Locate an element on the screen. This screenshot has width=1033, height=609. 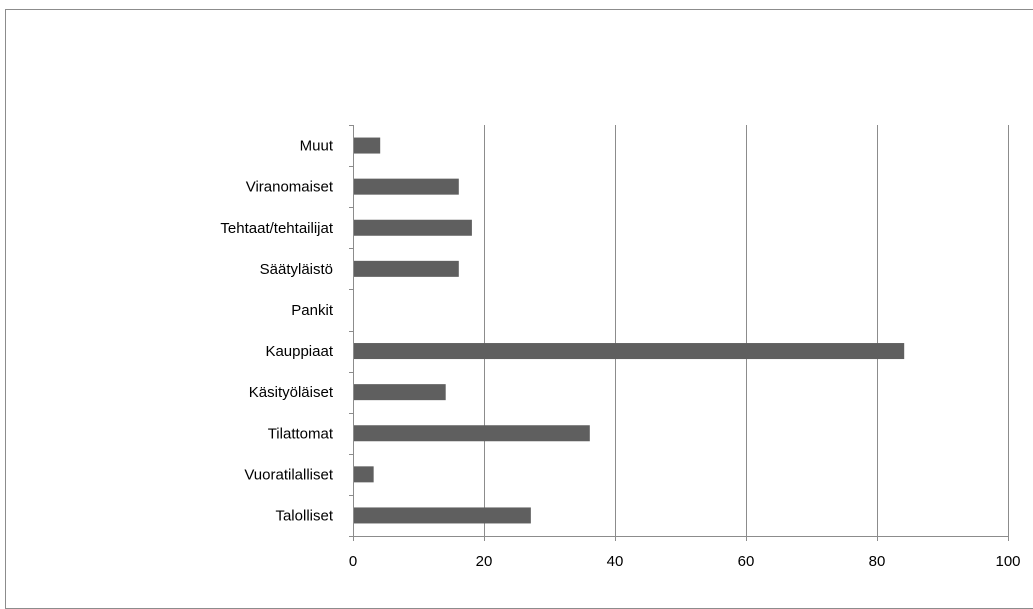
category-label-tehtaat-tehtailijat: Tehtaat/tehtailijat is located at coordinates (276, 228).